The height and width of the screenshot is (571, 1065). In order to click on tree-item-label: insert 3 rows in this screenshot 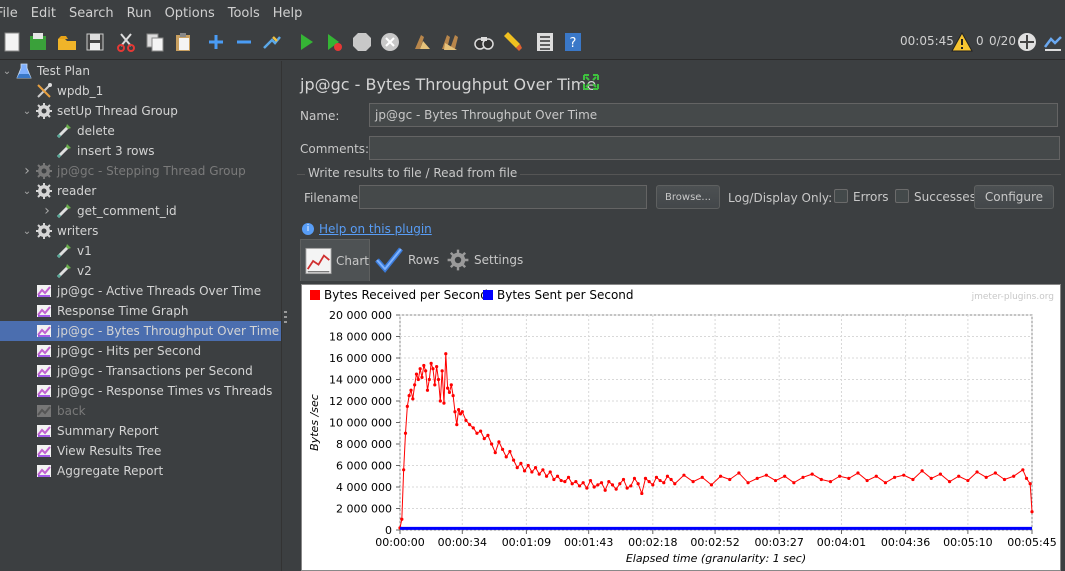, I will do `click(116, 151)`.